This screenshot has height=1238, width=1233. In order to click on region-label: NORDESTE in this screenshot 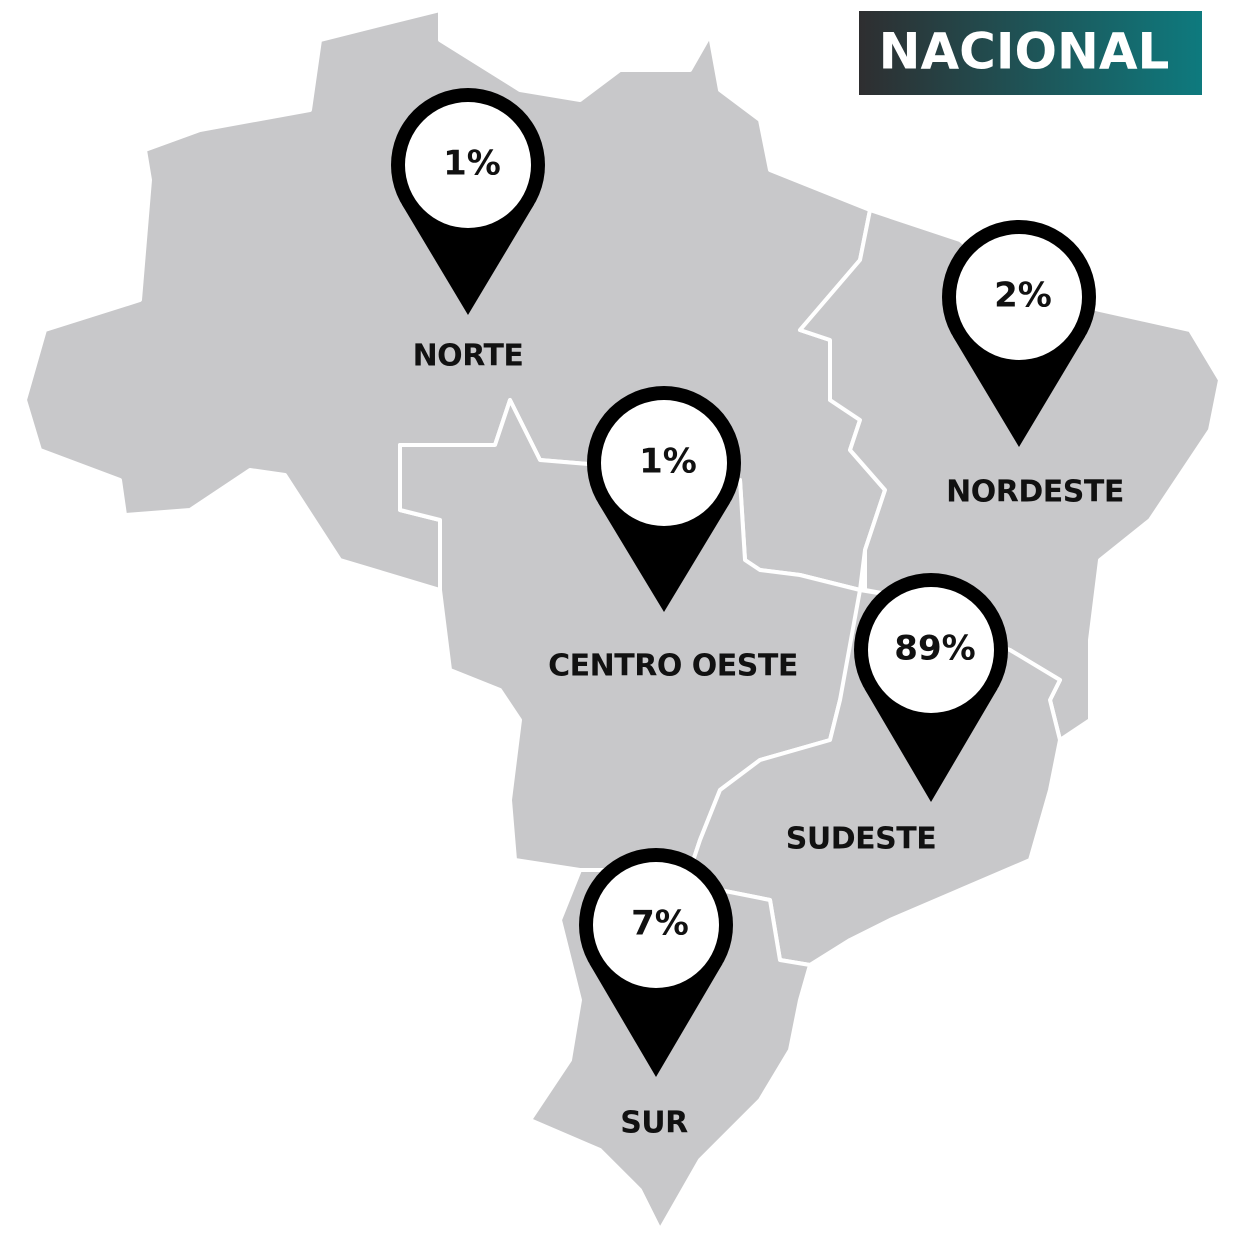, I will do `click(1035, 492)`.